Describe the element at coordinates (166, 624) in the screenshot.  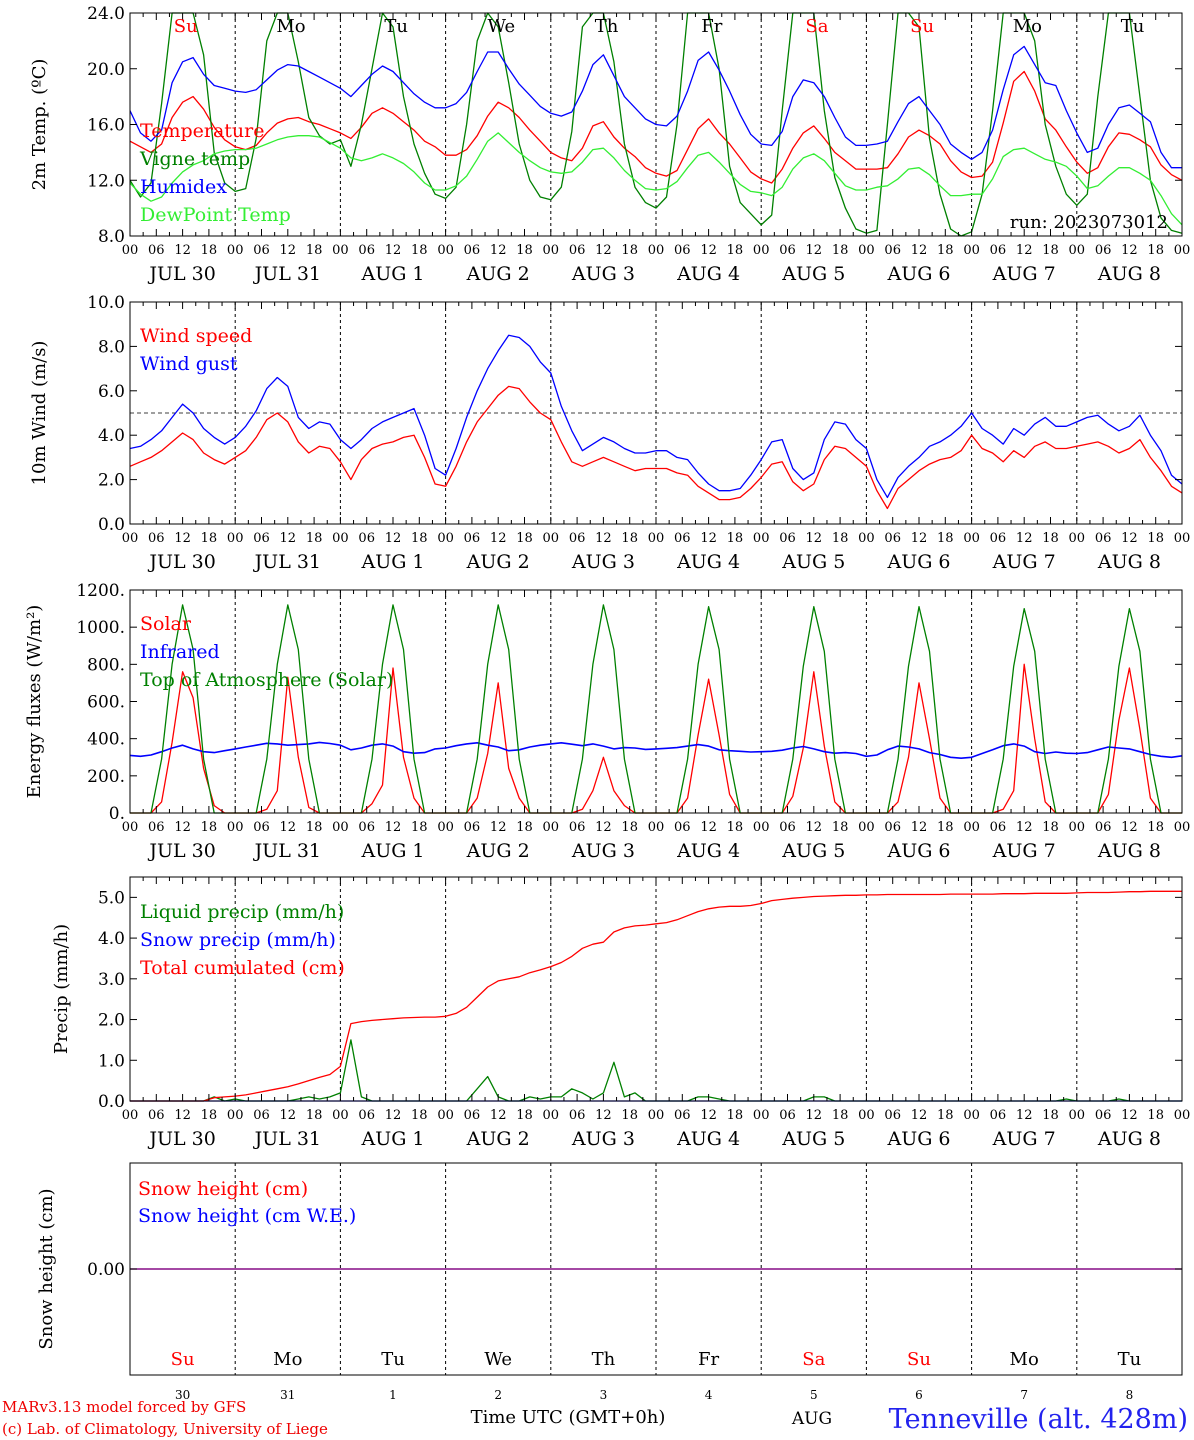
I see `legend-entry: Solar` at that location.